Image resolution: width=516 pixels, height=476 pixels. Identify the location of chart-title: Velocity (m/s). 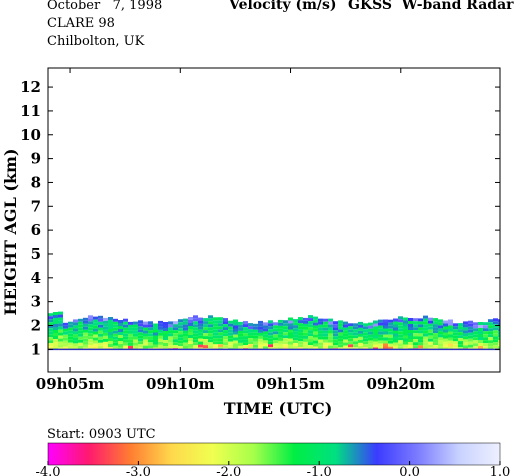
(283, 6).